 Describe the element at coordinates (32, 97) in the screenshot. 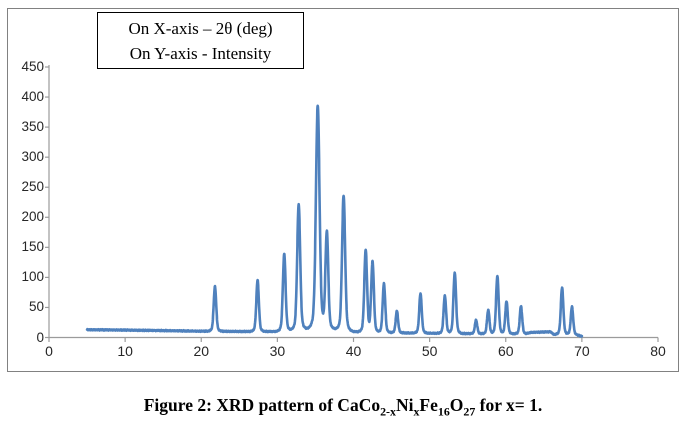

I see `y-tick-label: 400` at that location.